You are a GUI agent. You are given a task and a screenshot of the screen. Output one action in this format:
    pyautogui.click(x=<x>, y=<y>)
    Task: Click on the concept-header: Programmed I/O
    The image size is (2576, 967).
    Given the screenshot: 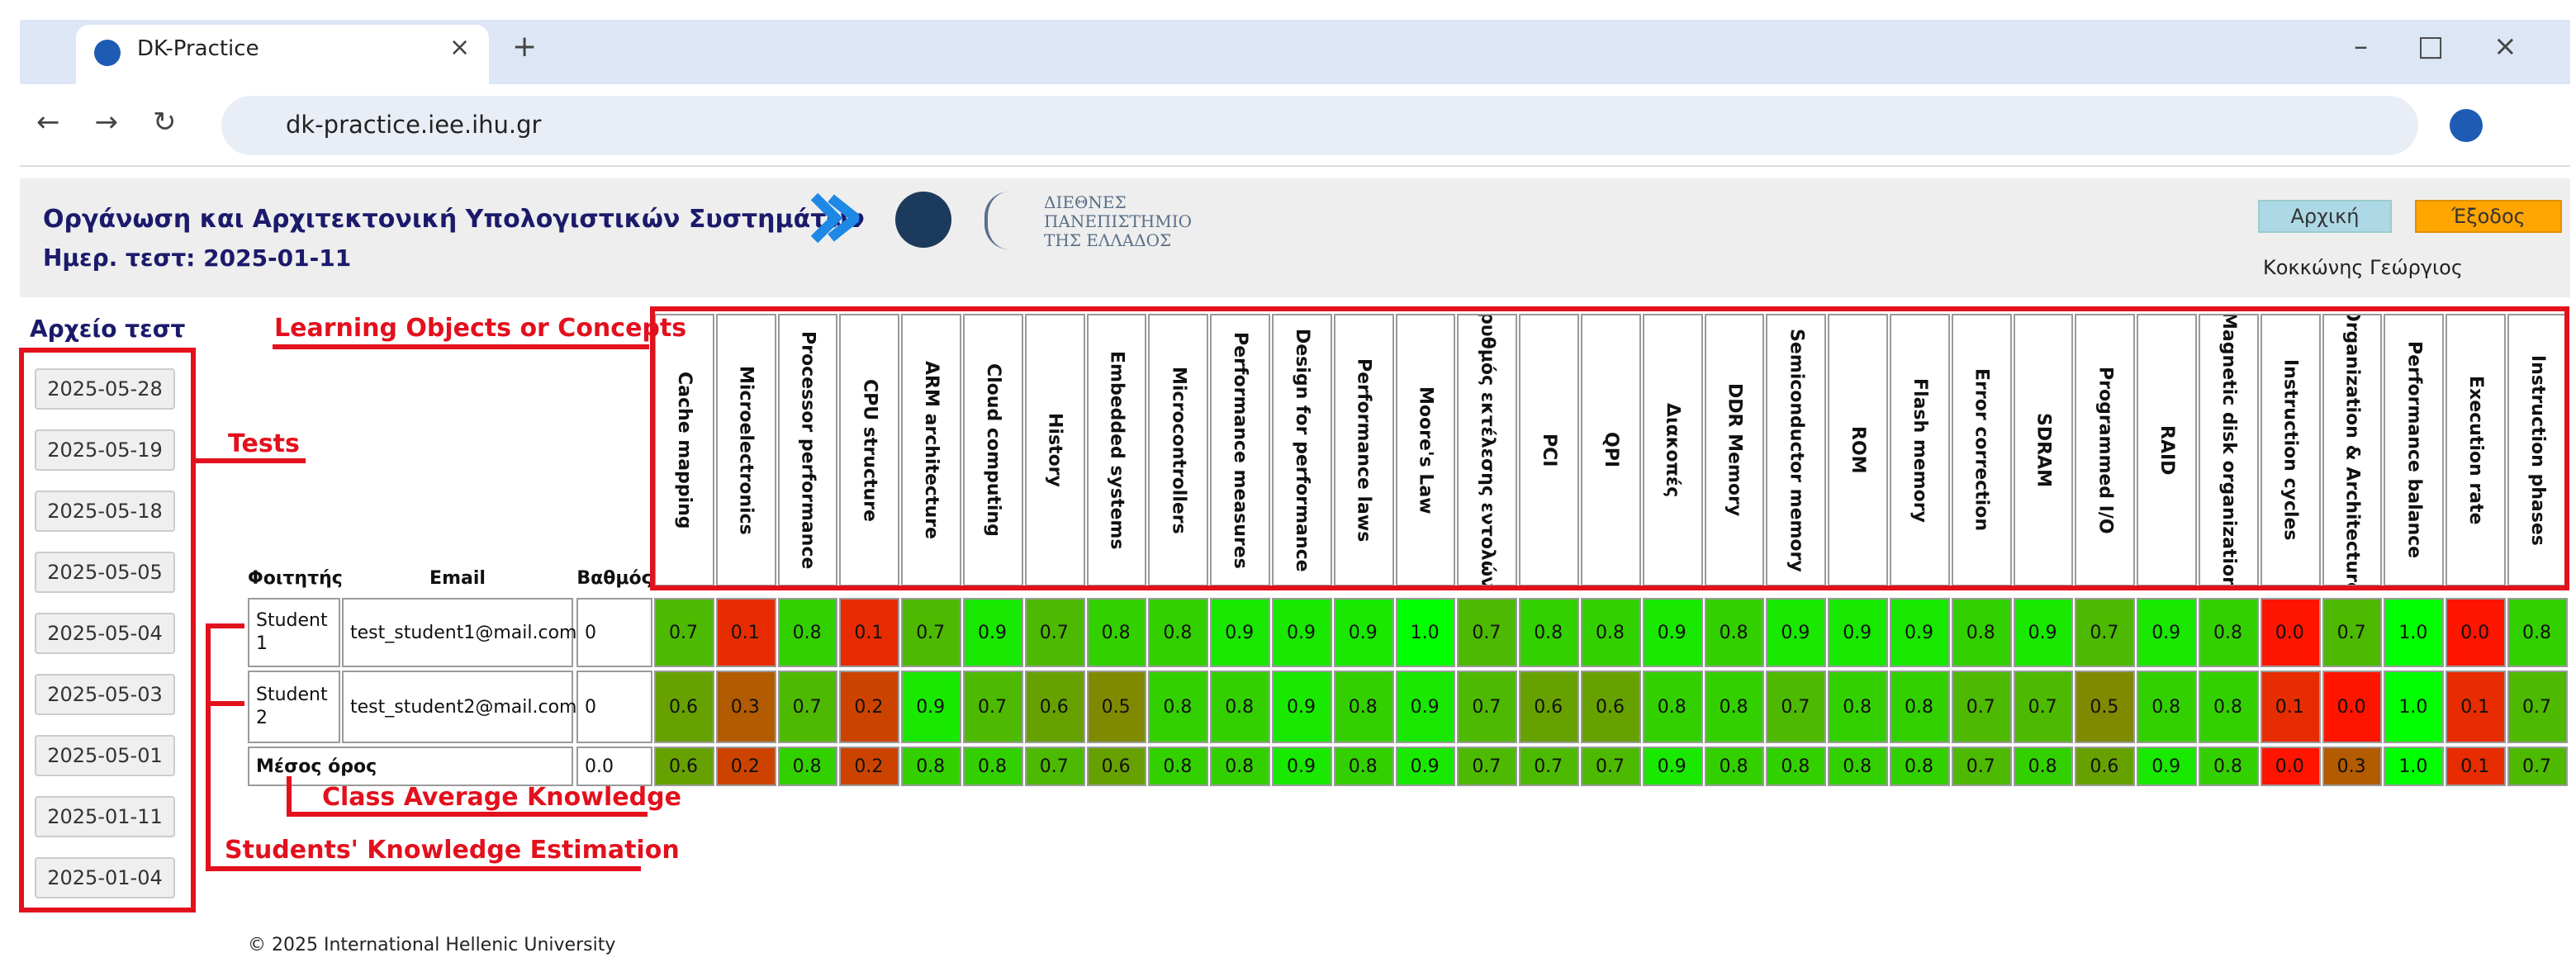 What is the action you would take?
    pyautogui.click(x=2105, y=450)
    